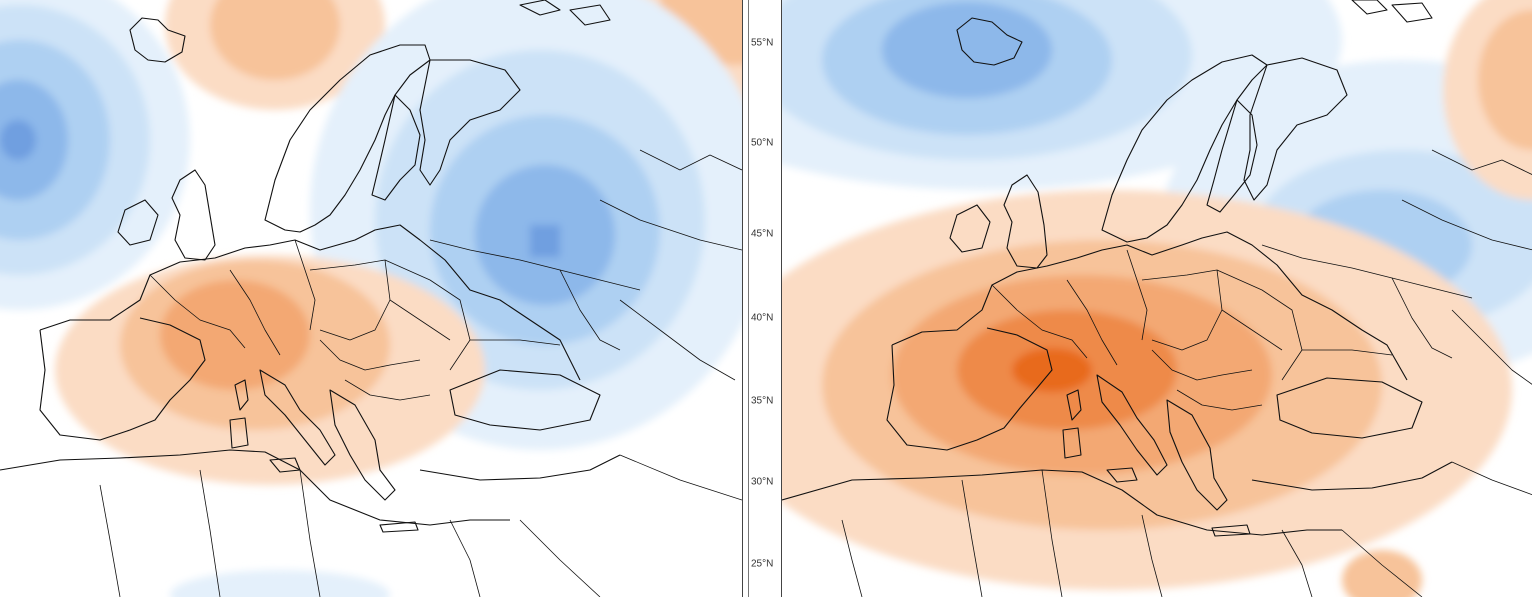 This screenshot has height=597, width=1532. Describe the element at coordinates (762, 482) in the screenshot. I see `lat-label-30: 30°N` at that location.